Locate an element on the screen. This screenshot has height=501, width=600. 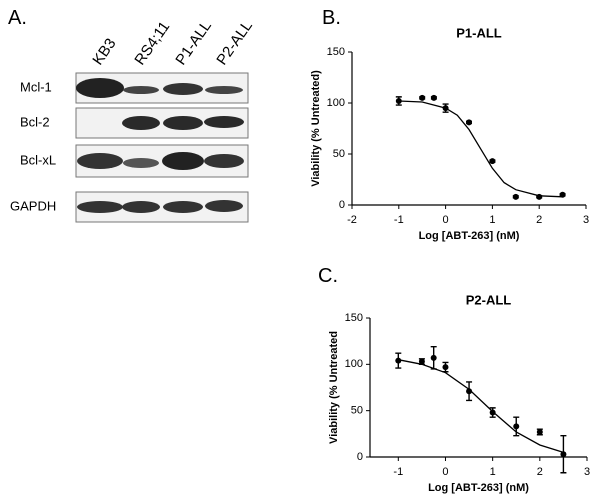
lane-label: KB3 is located at coordinates (104, 51).